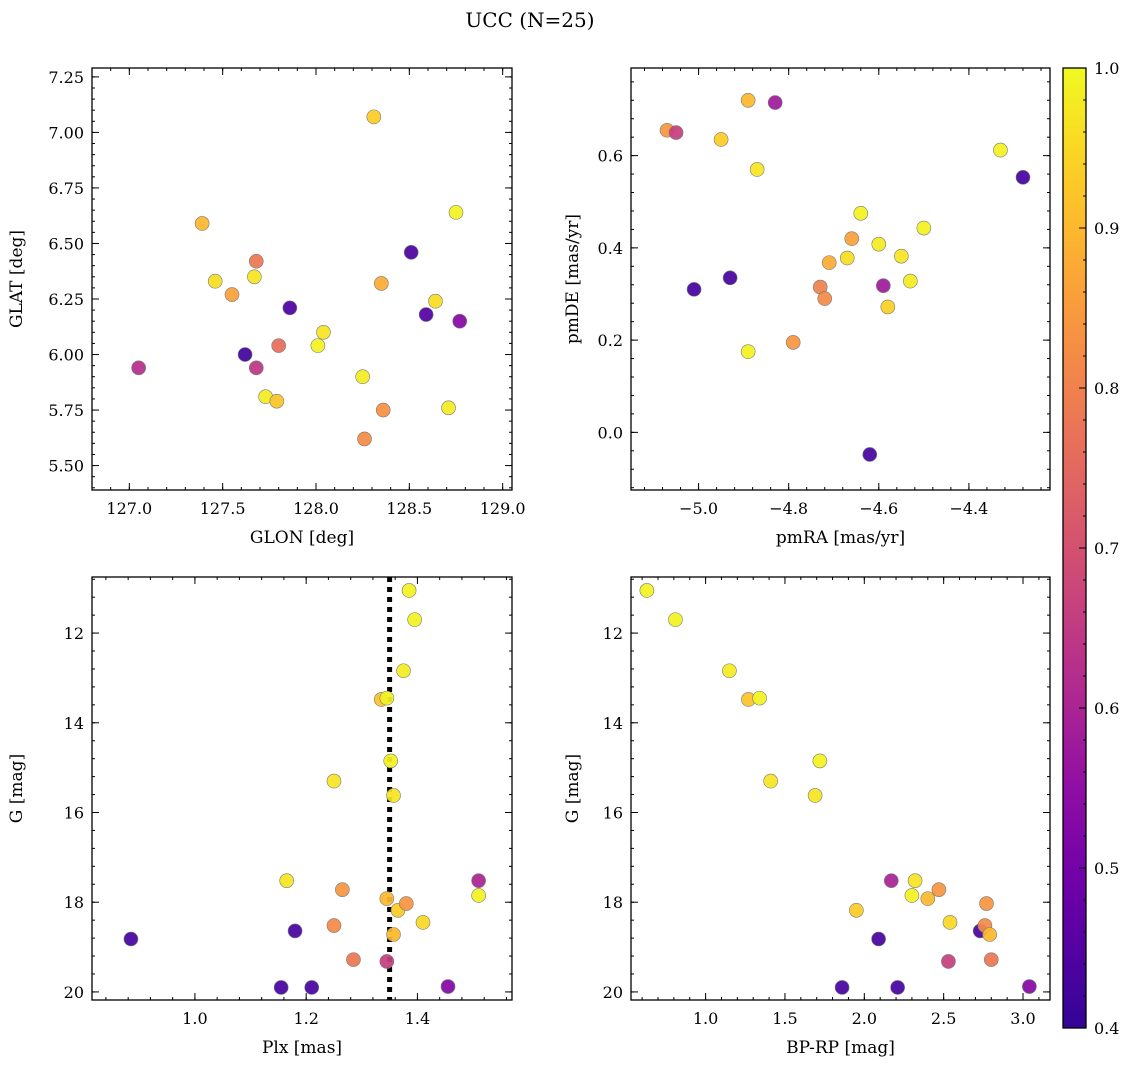 This screenshot has width=1136, height=1067. I want to click on y-tick-label: 7.00, so click(66, 132).